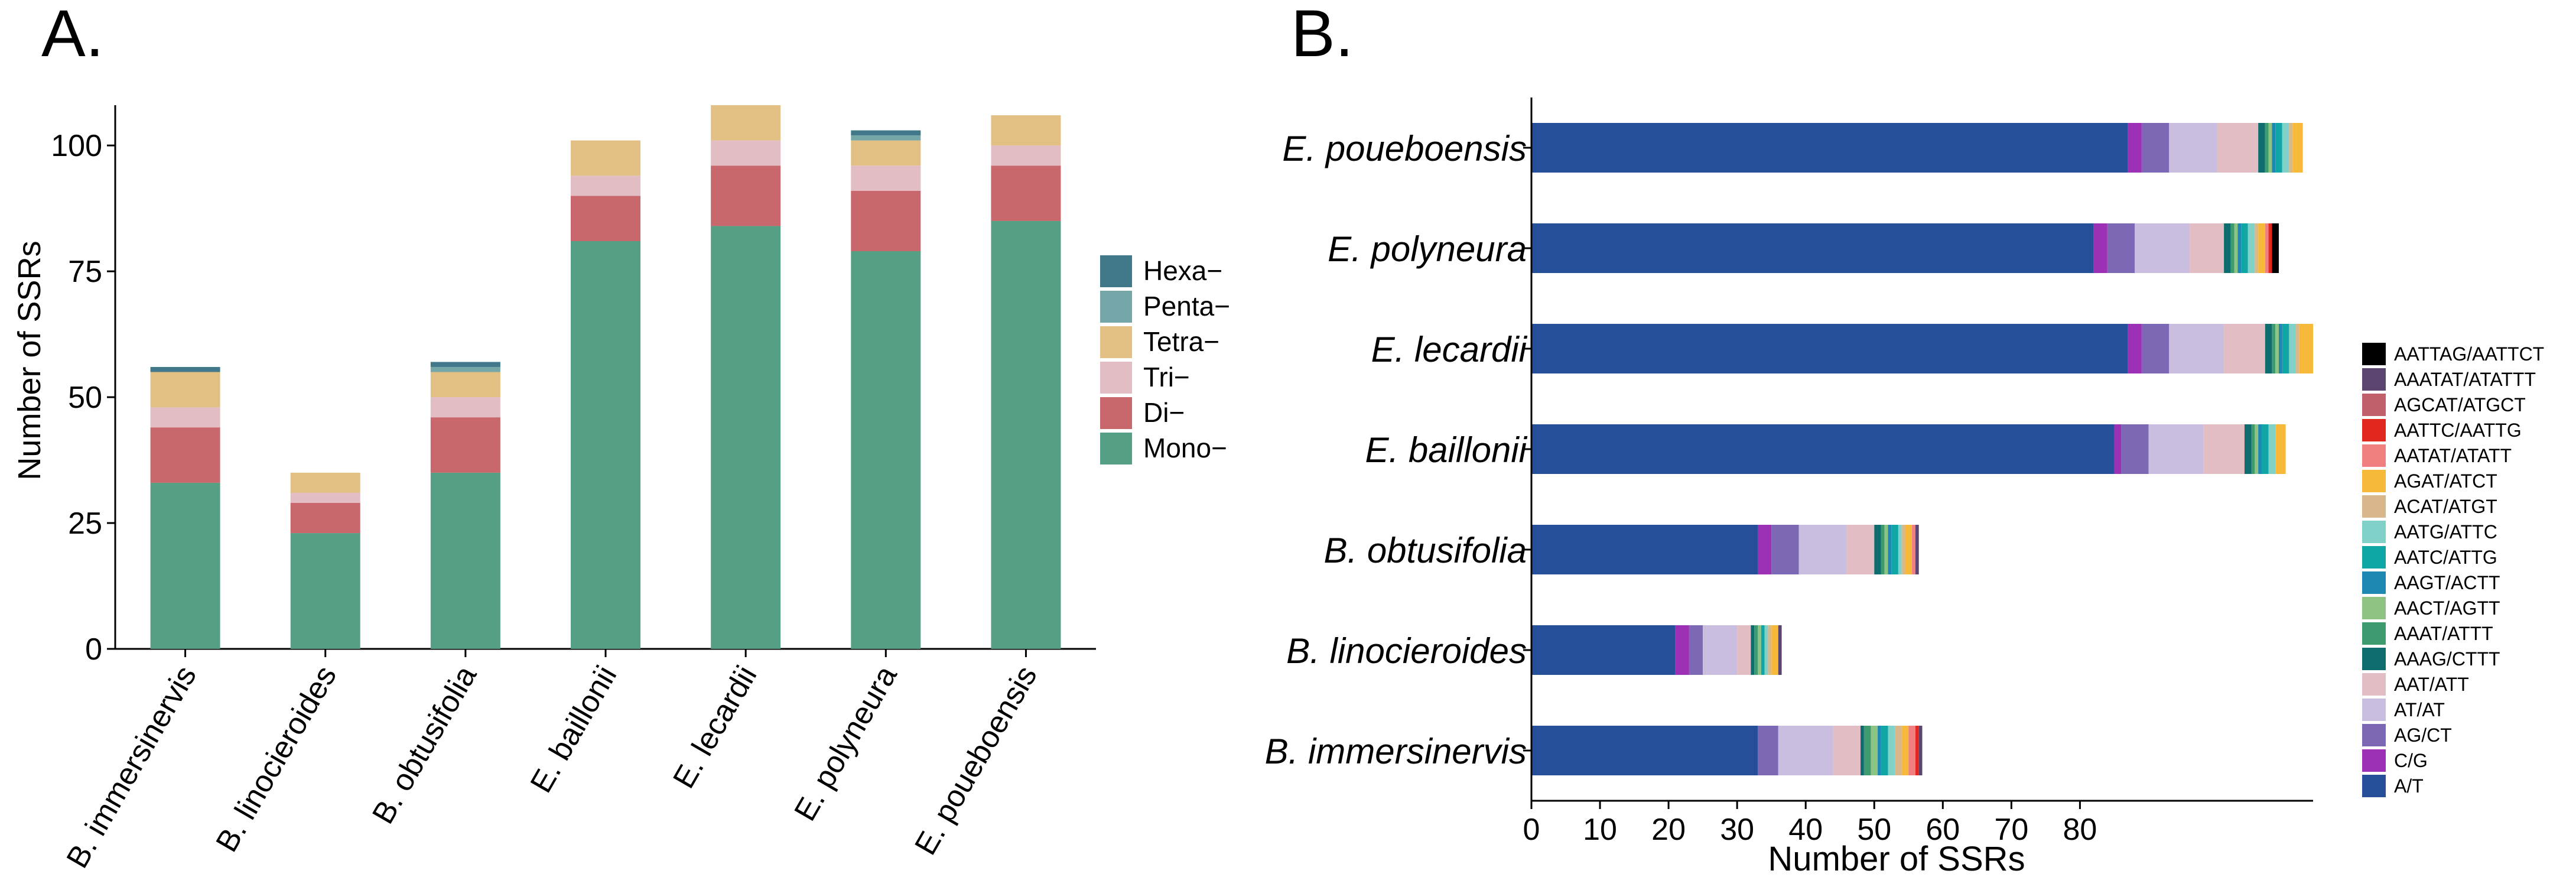  What do you see at coordinates (1405, 148) in the screenshot?
I see `y-tick-label: E. poueboensis` at bounding box center [1405, 148].